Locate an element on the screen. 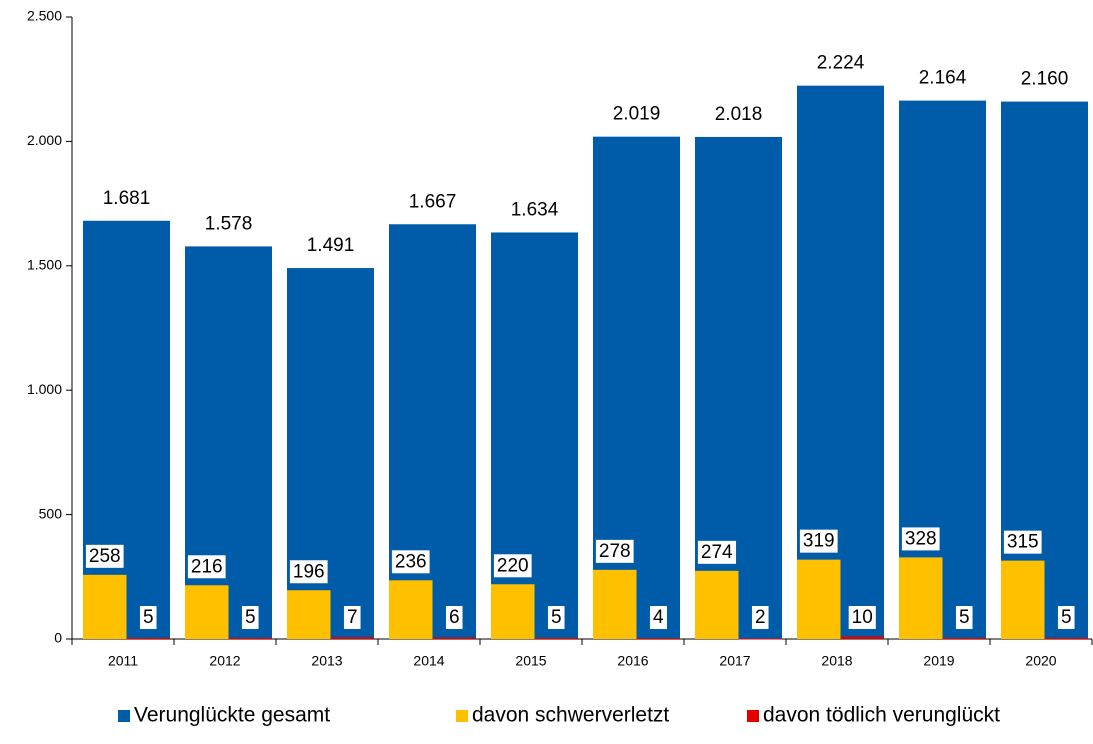 This screenshot has width=1093, height=744. data-label: 10 is located at coordinates (862, 617).